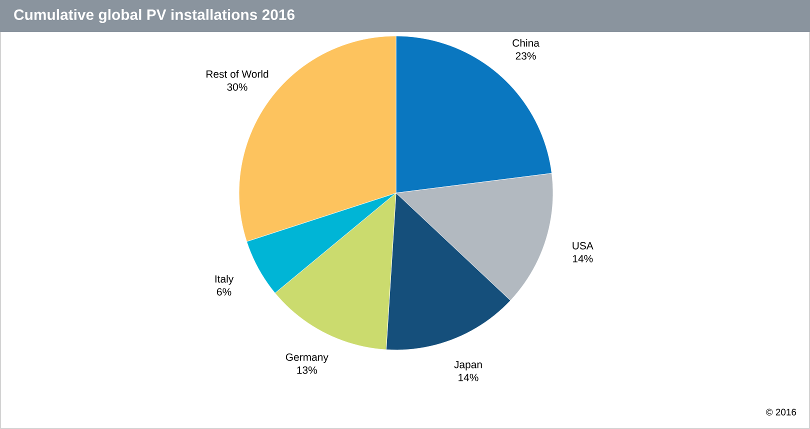 The width and height of the screenshot is (810, 429). I want to click on slice-label: USA, so click(583, 246).